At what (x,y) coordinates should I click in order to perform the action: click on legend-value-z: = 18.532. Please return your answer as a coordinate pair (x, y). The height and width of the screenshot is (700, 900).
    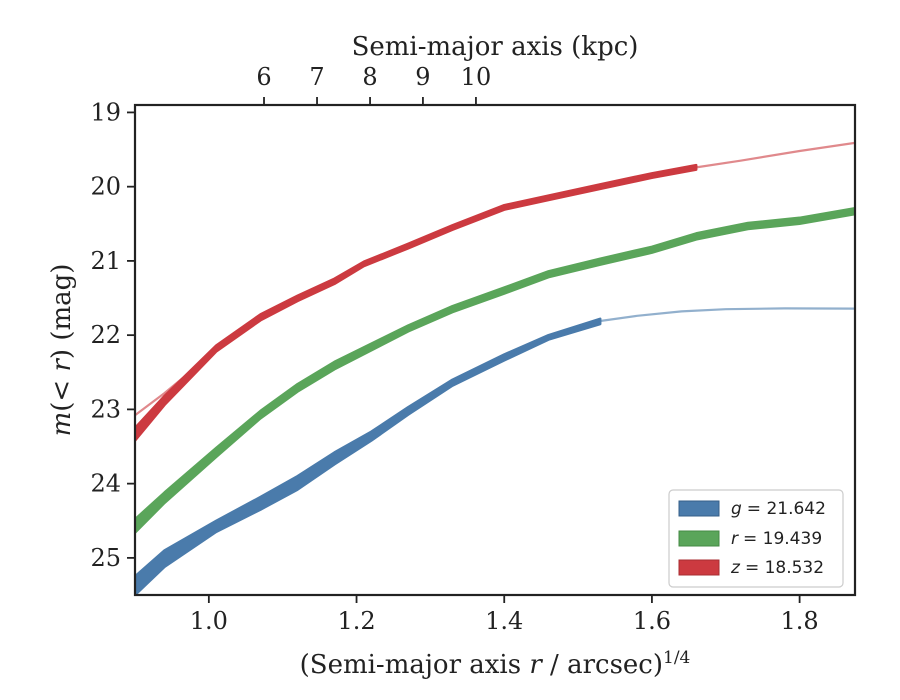
    Looking at the image, I should click on (784, 568).